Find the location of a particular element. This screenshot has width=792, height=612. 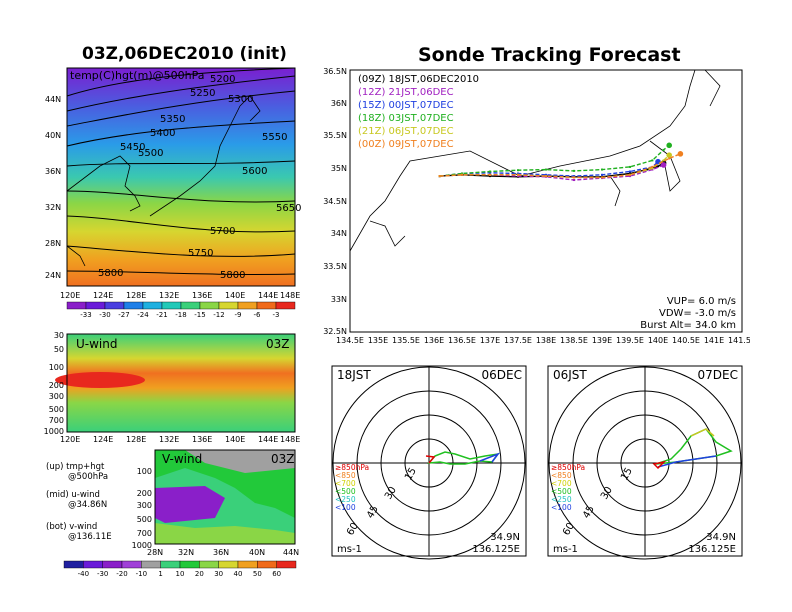

svg-text: 34N is located at coordinates (339, 233).